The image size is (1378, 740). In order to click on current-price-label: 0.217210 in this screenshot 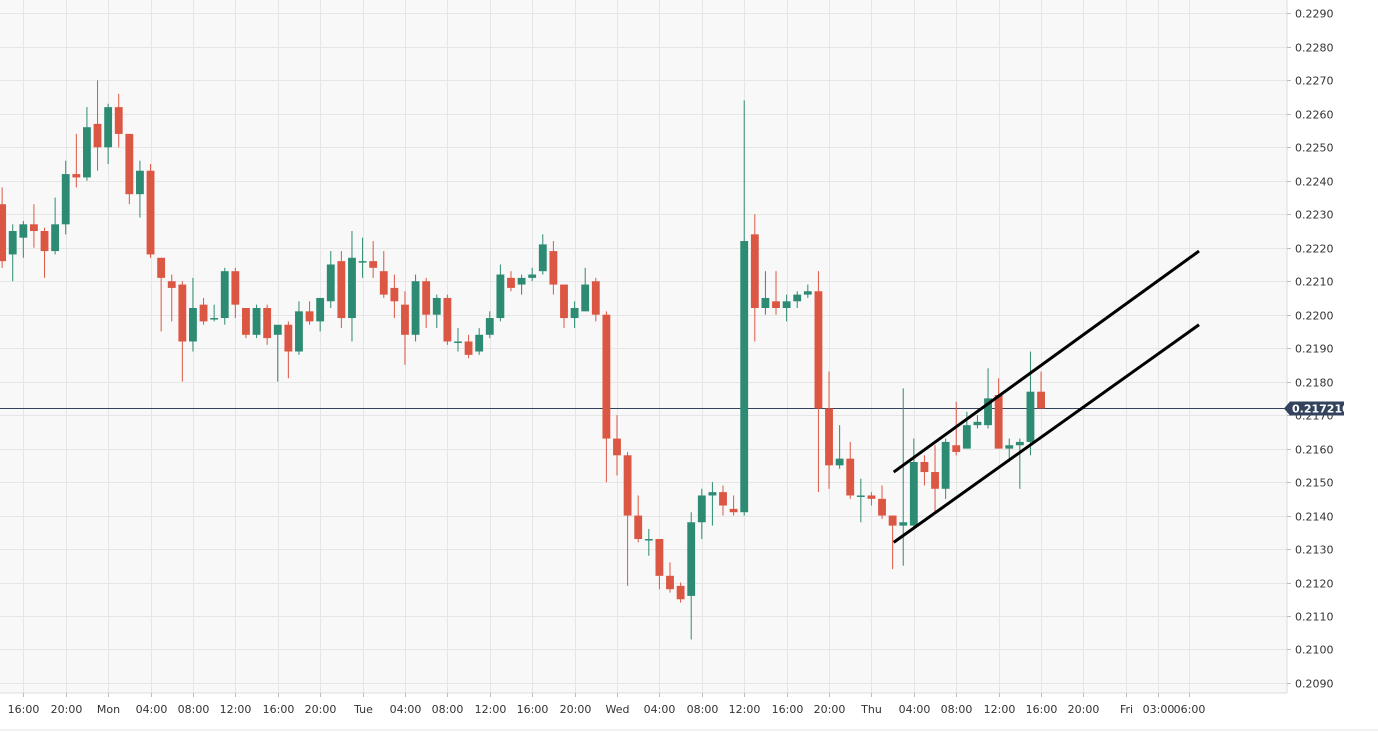, I will do `click(1321, 409)`.